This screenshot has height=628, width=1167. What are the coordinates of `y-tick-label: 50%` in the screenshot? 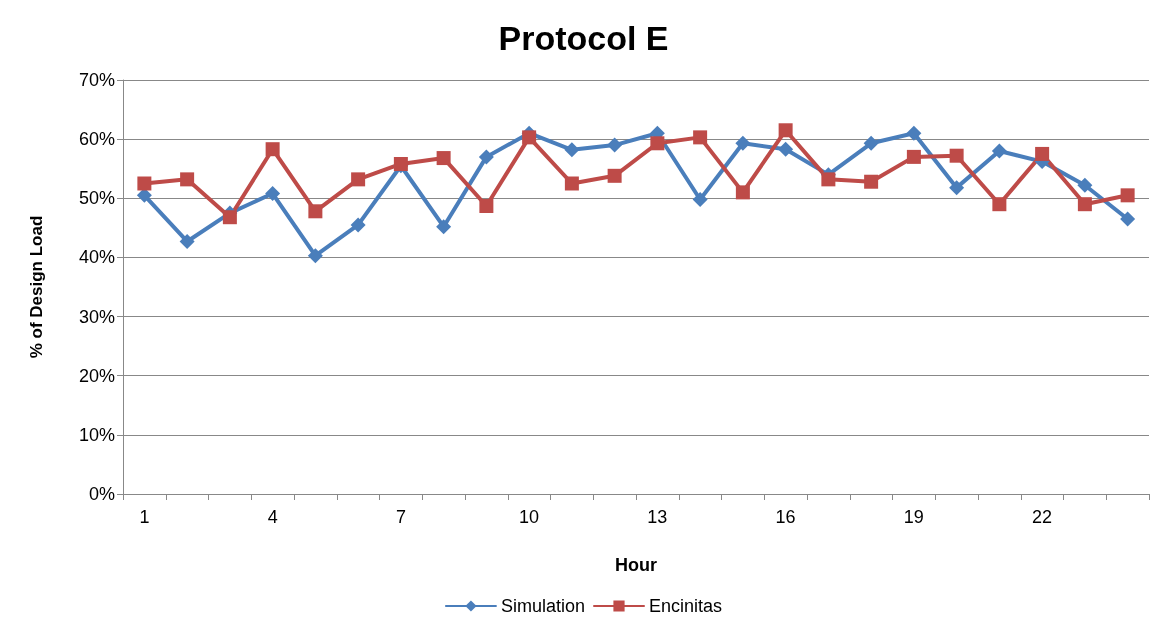 It's located at (96, 198).